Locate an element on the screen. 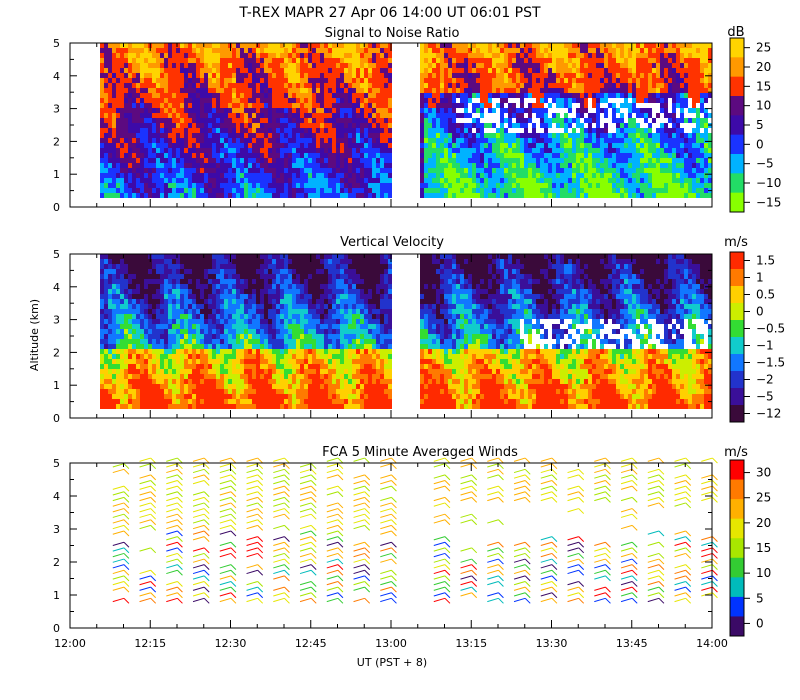 Image resolution: width=800 pixels, height=700 pixels. y-tick-label: 5 is located at coordinates (56, 43).